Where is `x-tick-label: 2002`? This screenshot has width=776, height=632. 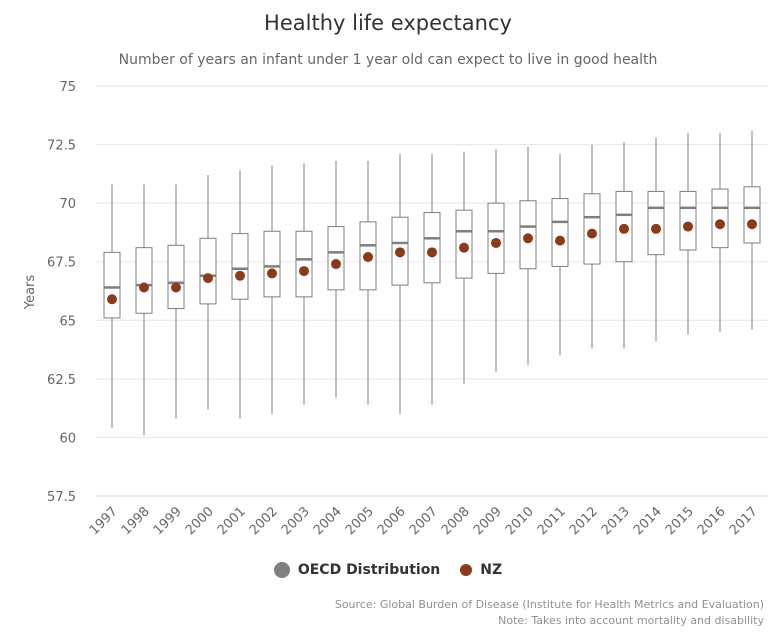 x-tick-label: 2002 is located at coordinates (264, 521).